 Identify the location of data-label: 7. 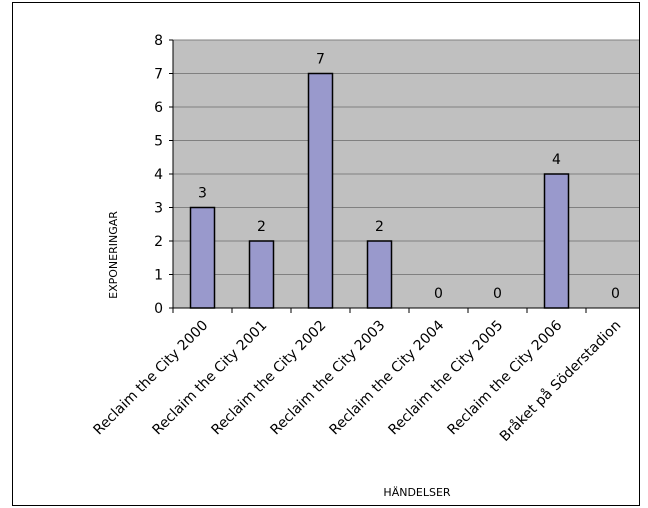
(320, 60).